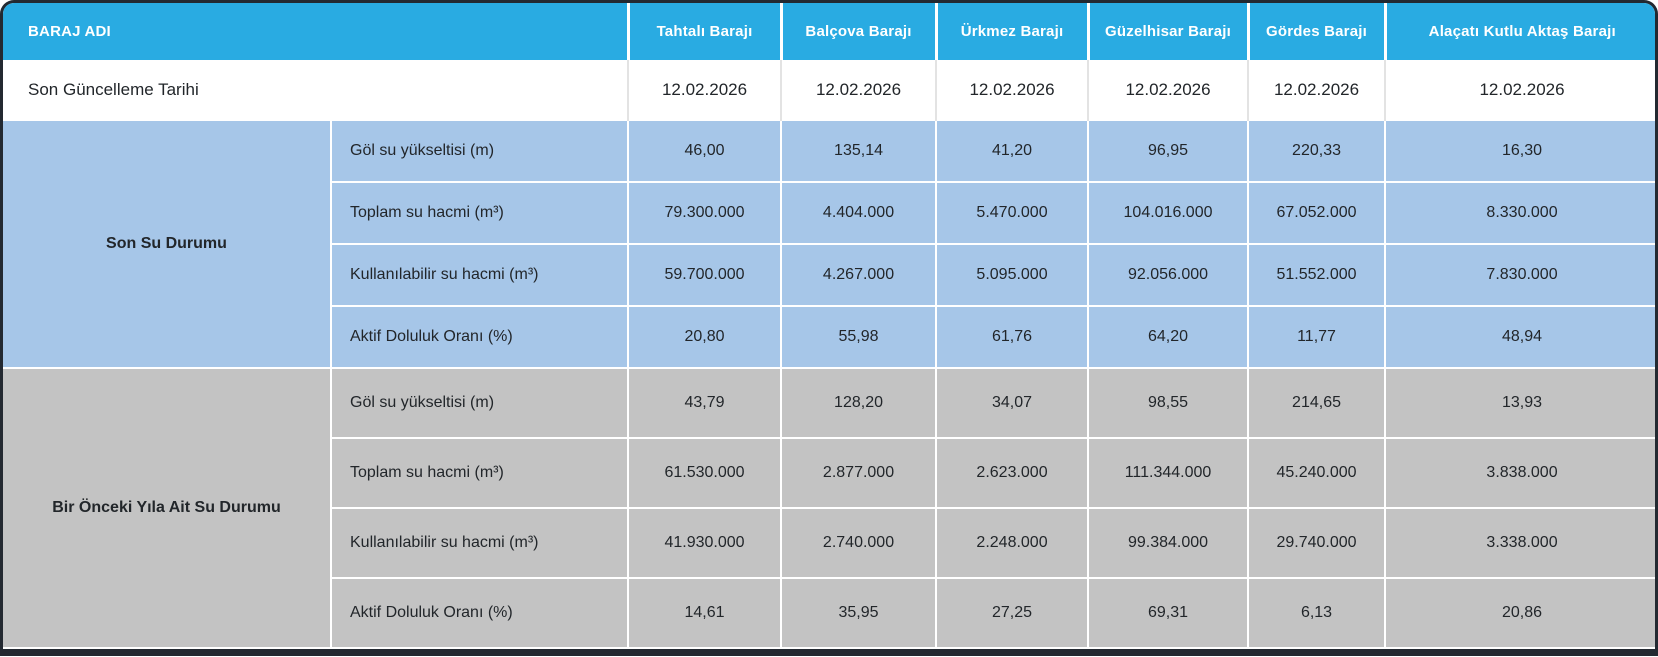 Image resolution: width=1658 pixels, height=657 pixels. Describe the element at coordinates (1519, 403) in the screenshot. I see `value-cell: 13,93` at that location.